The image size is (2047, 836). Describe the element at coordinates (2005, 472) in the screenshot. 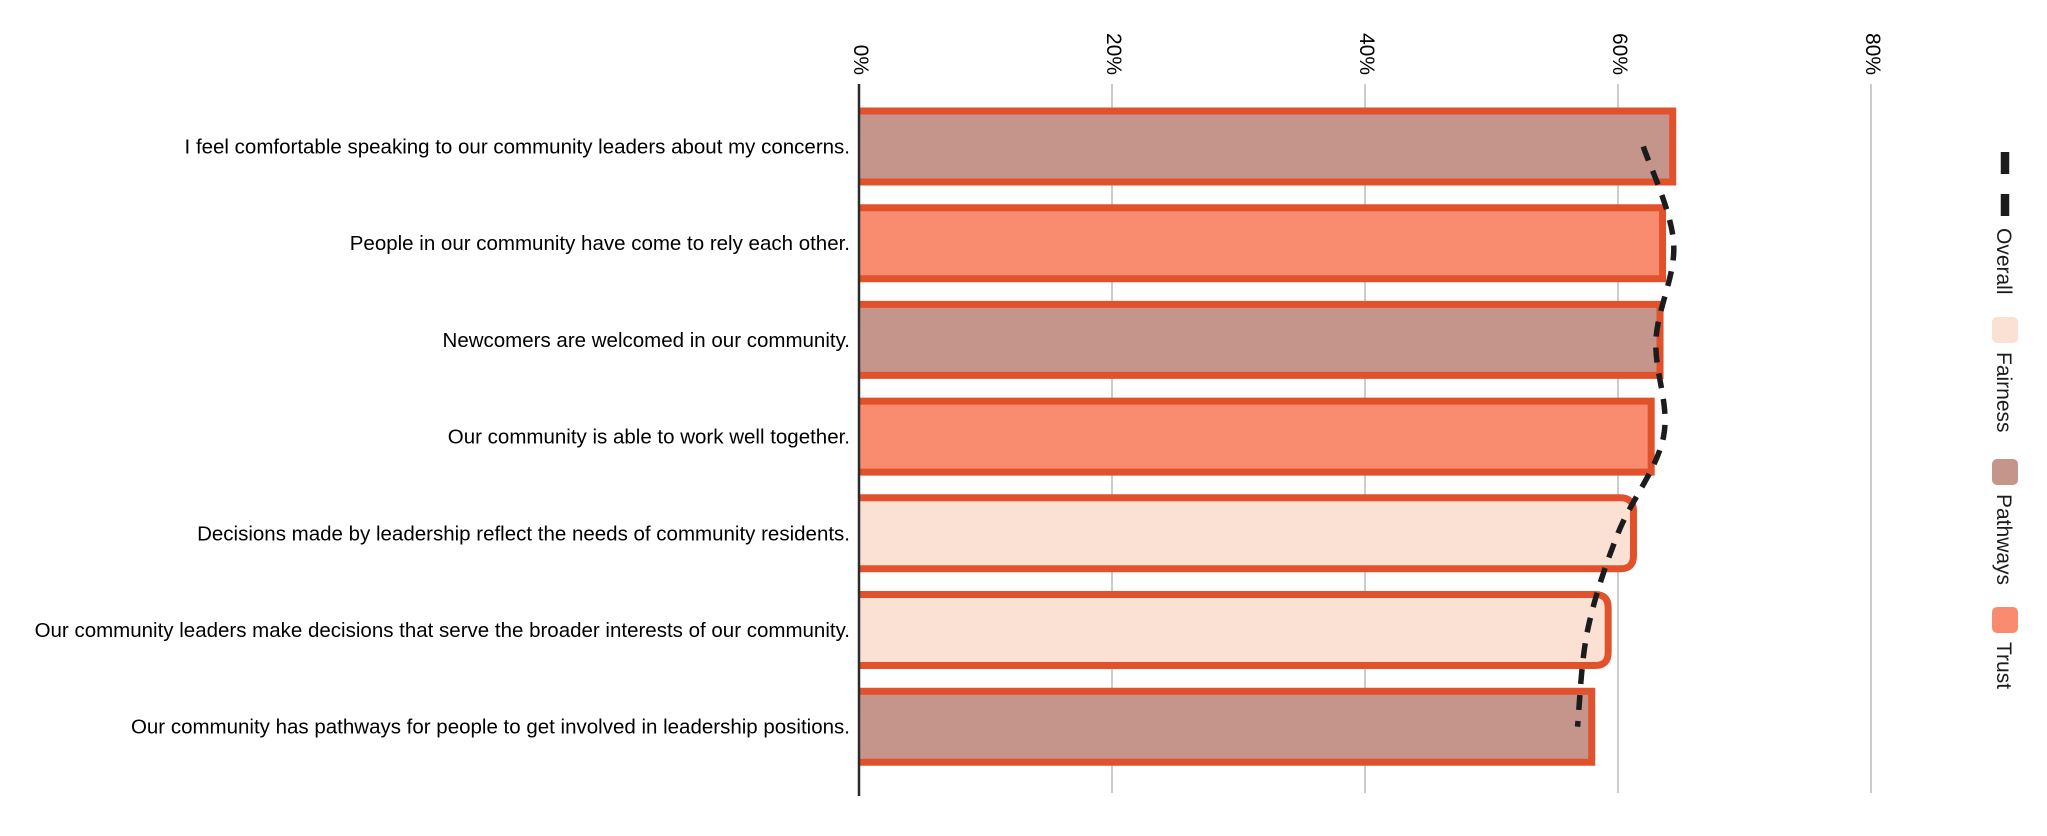

I see `legend-swatch-icon-pathways` at that location.